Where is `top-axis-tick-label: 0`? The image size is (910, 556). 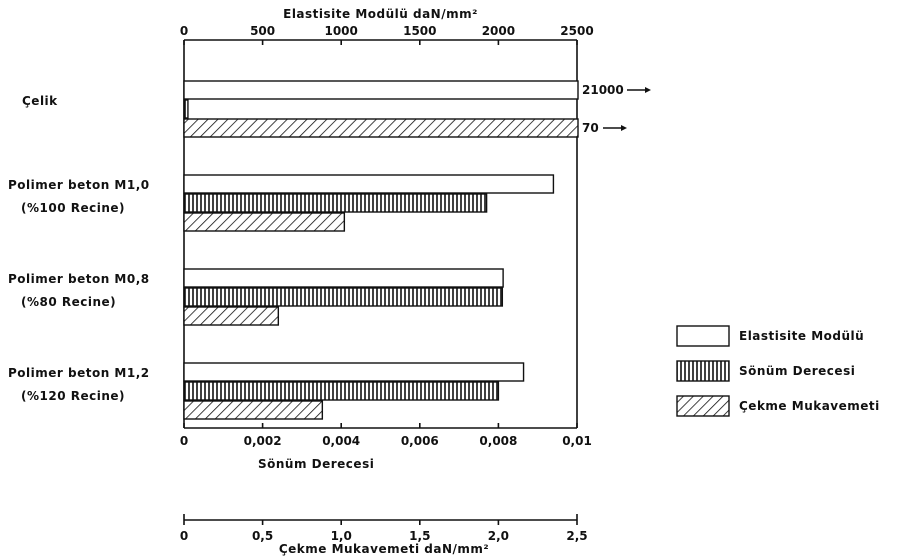 top-axis-tick-label: 0 is located at coordinates (184, 31).